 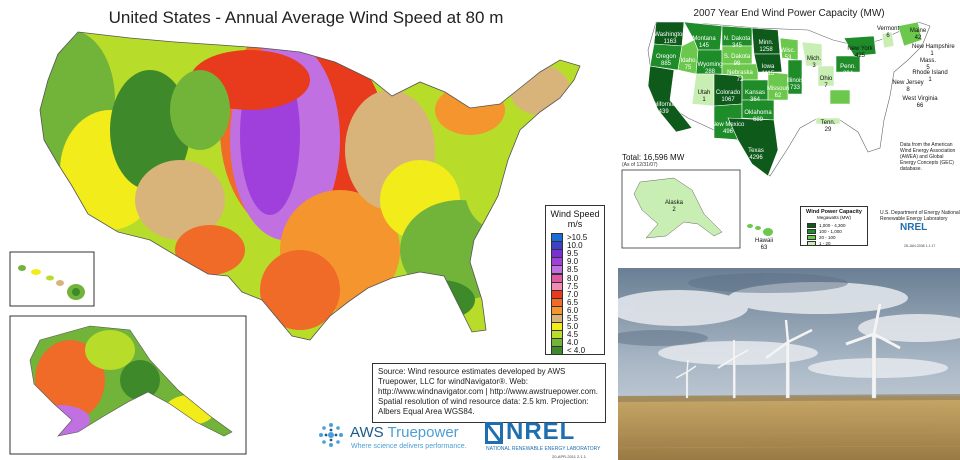 I want to click on state-label: Tenn. 29, so click(x=828, y=127).